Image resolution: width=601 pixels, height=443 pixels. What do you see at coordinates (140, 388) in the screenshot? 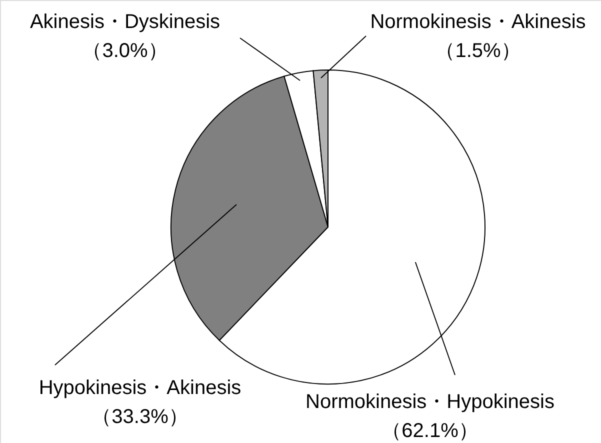
I see `slice-label: Hypokinesis・Akinesis` at bounding box center [140, 388].